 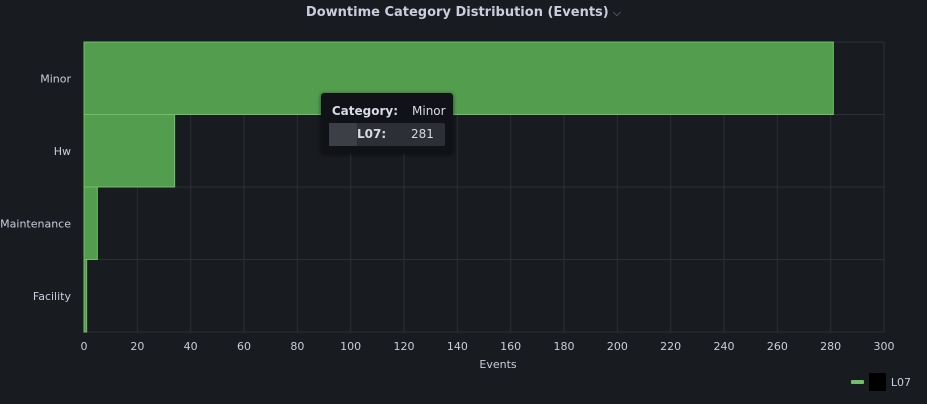 What do you see at coordinates (884, 346) in the screenshot?
I see `x-tick-label: 300` at bounding box center [884, 346].